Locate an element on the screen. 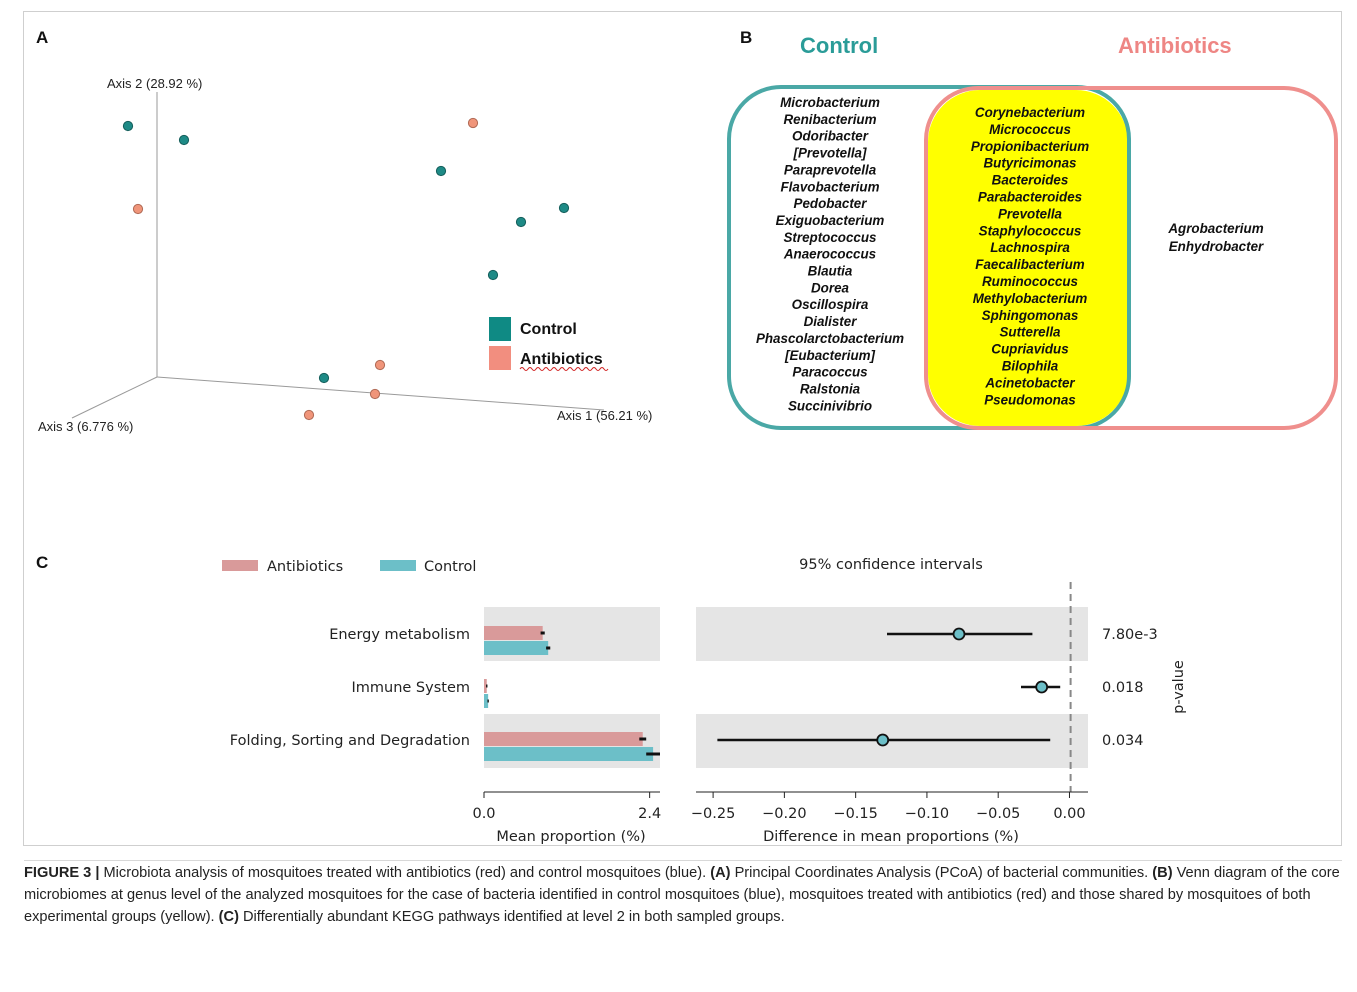 The width and height of the screenshot is (1357, 992). bars-x-tick-label: 0.0 is located at coordinates (483, 814).